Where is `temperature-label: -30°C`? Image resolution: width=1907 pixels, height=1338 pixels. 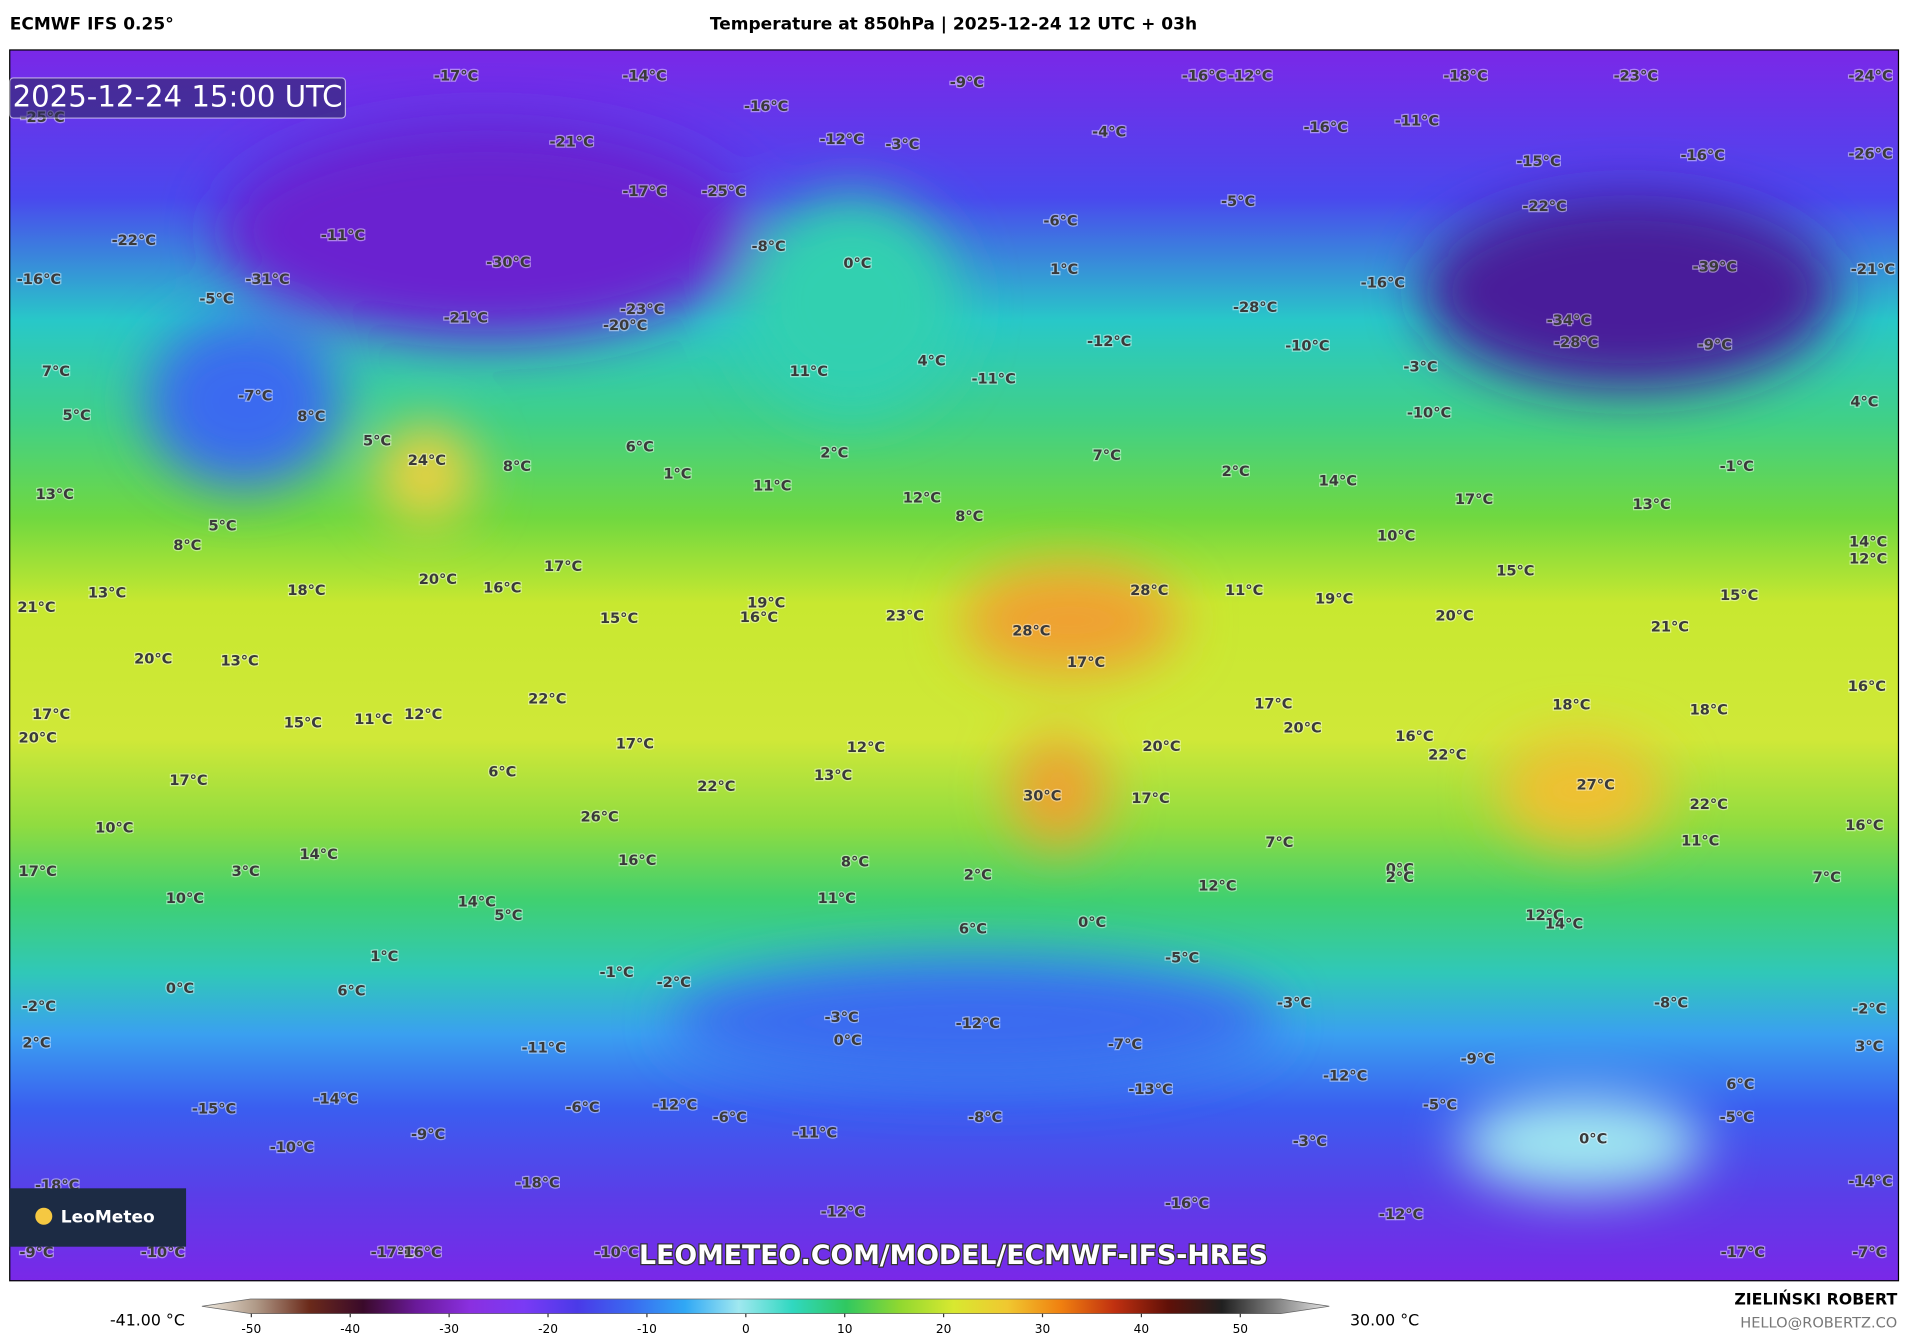
temperature-label: -30°C is located at coordinates (508, 262).